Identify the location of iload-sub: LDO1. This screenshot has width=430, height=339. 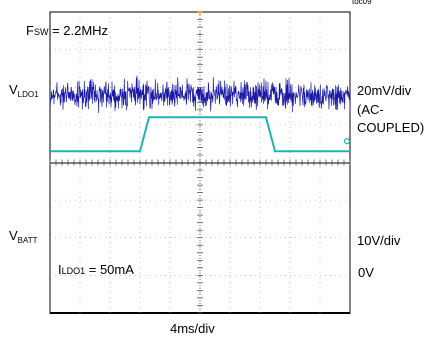
(74, 271).